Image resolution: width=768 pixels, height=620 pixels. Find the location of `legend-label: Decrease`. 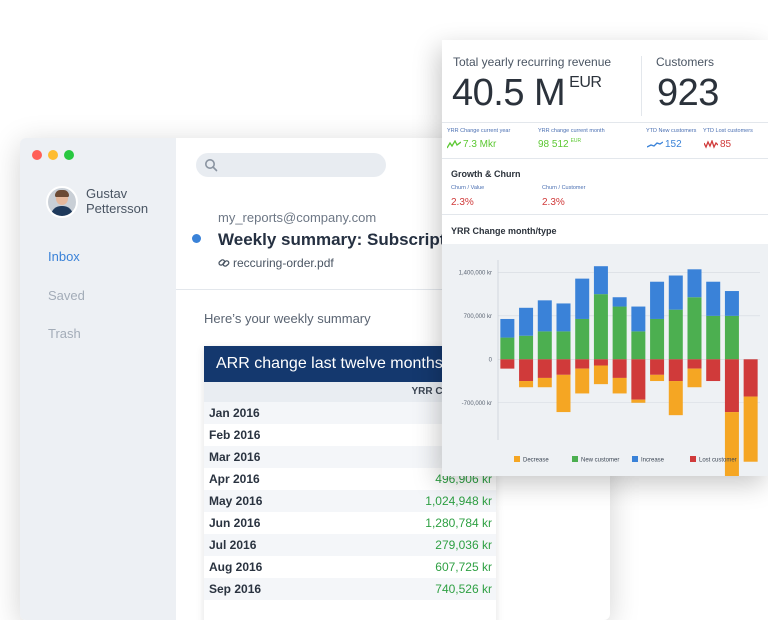

legend-label: Decrease is located at coordinates (536, 461).